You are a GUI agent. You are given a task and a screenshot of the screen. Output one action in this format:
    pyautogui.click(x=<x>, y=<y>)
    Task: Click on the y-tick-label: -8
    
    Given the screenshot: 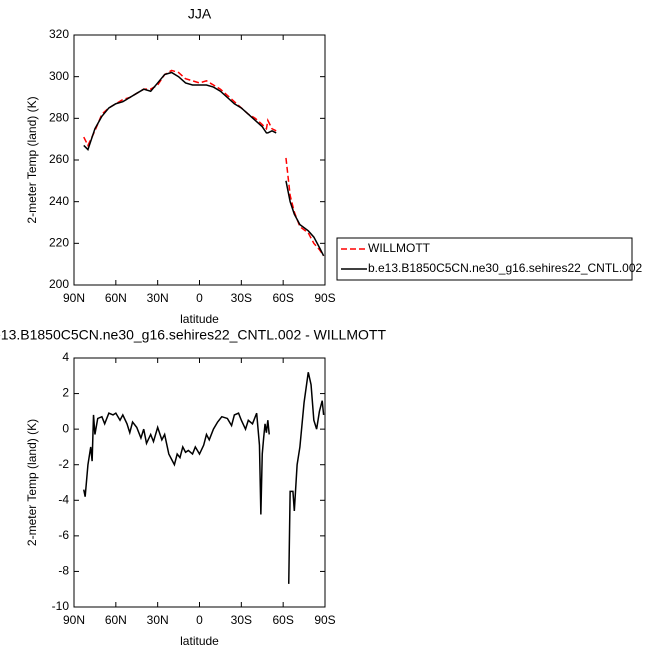 What is the action you would take?
    pyautogui.click(x=63, y=571)
    